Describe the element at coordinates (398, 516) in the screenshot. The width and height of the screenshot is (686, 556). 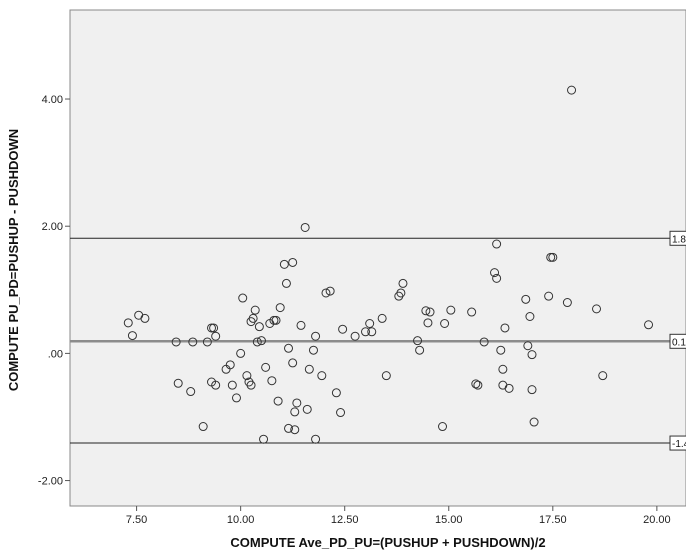
I see `x-axis: 7.50 10.00 12.50 15.00 17.50 20.00` at that location.